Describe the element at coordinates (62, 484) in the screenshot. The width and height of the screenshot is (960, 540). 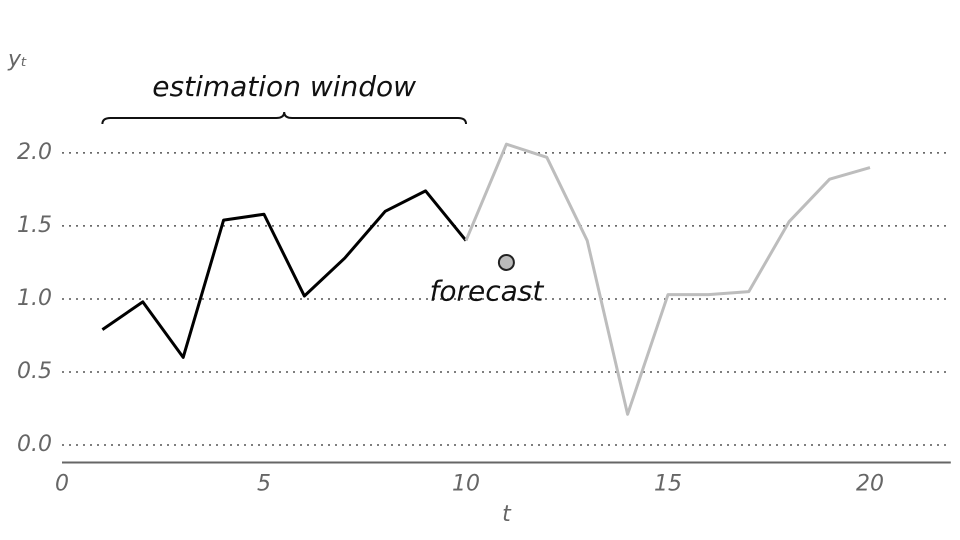
I see `x-tick-label: 0` at that location.